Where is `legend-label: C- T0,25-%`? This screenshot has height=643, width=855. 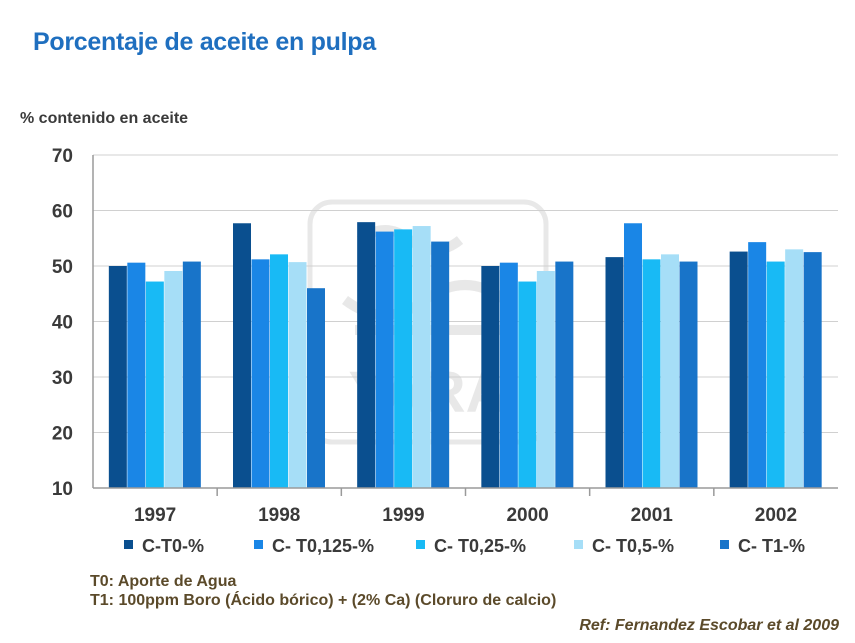
legend-label: C- T0,25-% is located at coordinates (480, 546).